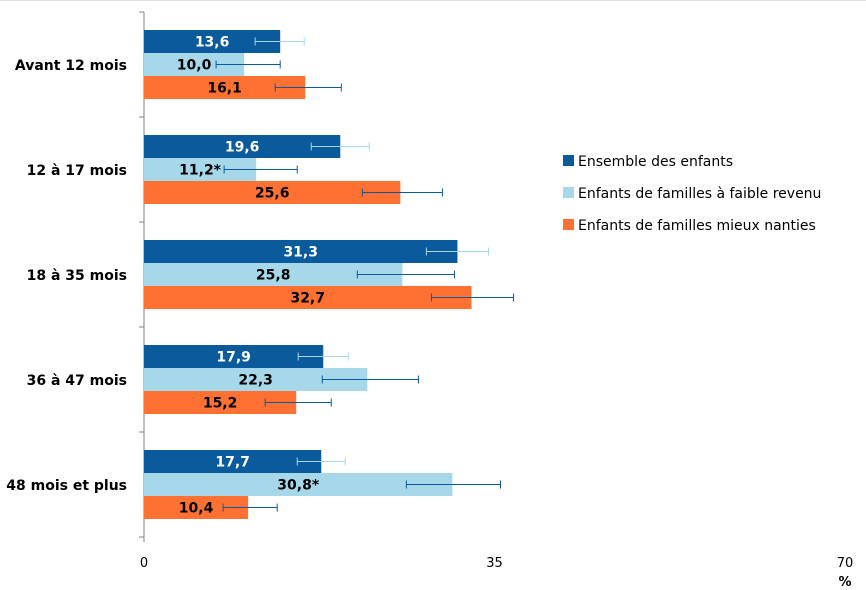 The image size is (866, 590). I want to click on x-unit-label: %, so click(844, 582).